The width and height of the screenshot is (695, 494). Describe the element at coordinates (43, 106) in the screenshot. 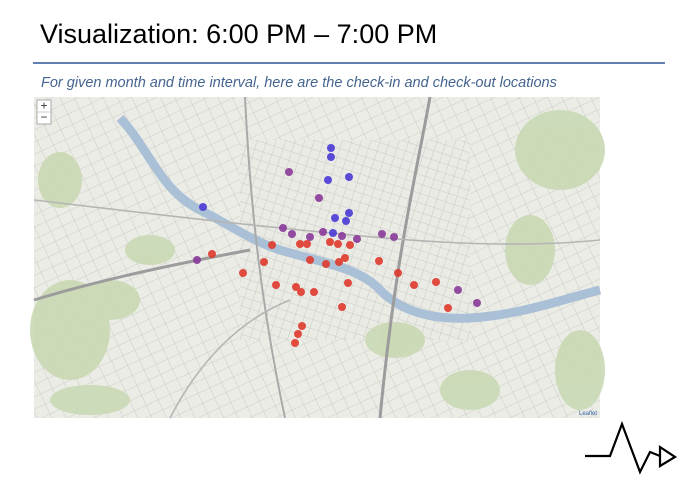

I see `zoom-in: +` at that location.